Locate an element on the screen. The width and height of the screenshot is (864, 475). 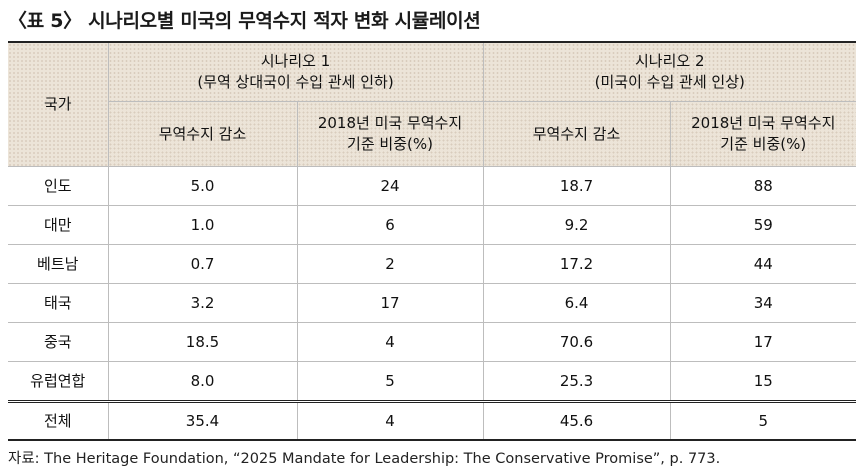
s2-decrease-cell: 17.2 is located at coordinates (577, 264).